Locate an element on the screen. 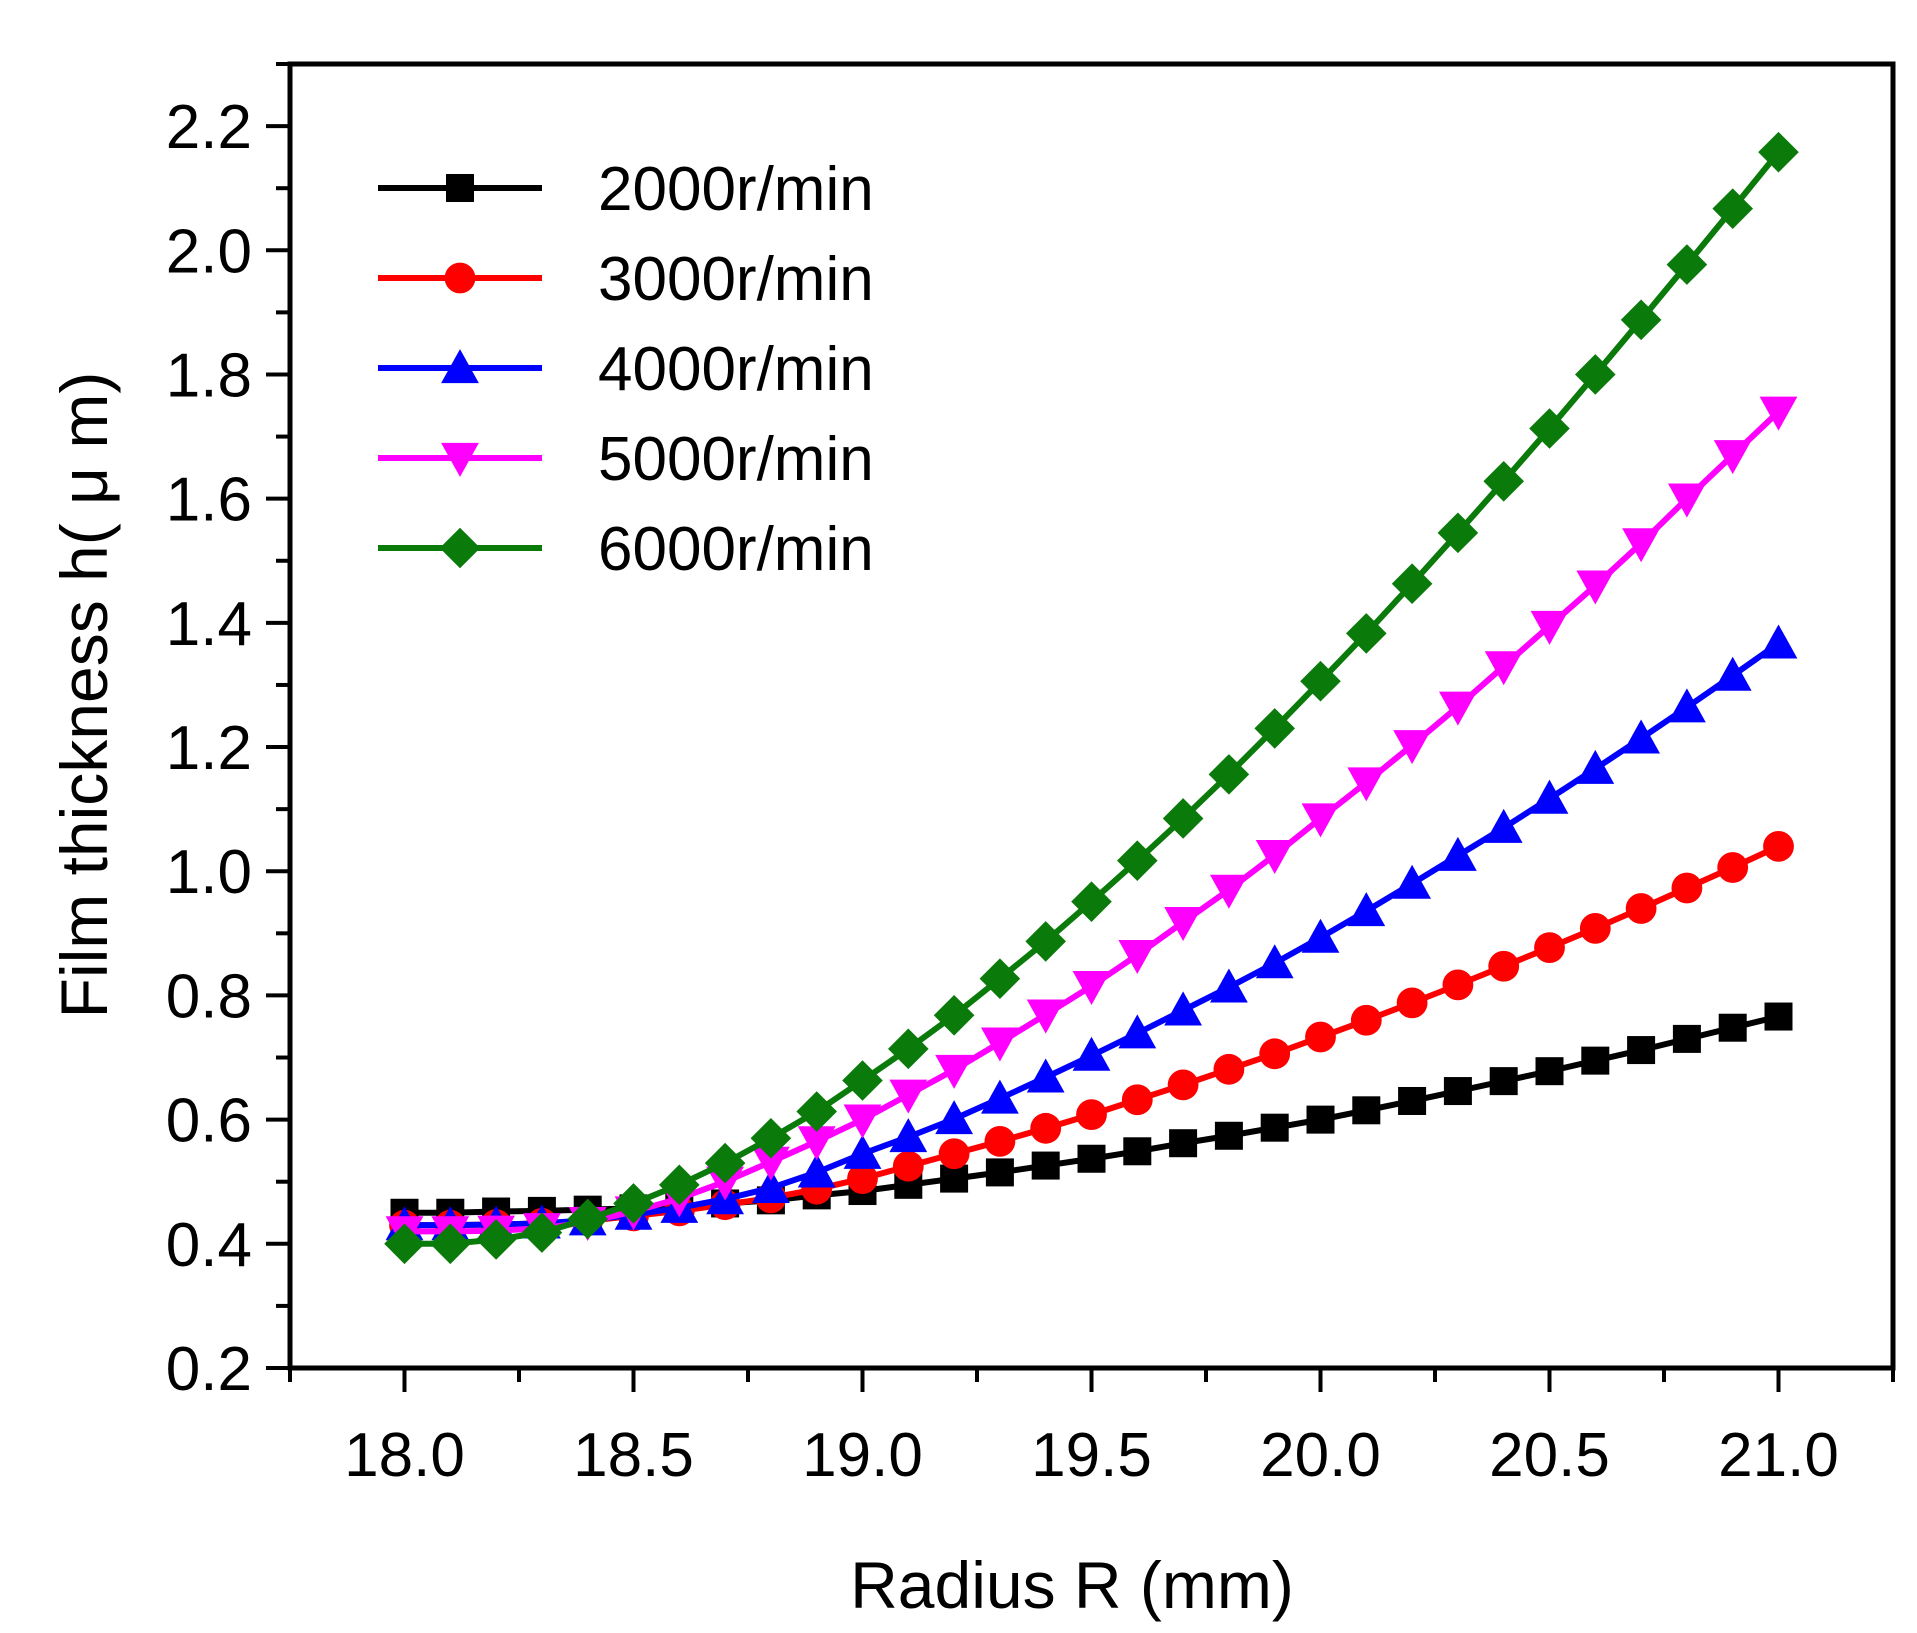  y-tick-label: 2.2 is located at coordinates (209, 127).